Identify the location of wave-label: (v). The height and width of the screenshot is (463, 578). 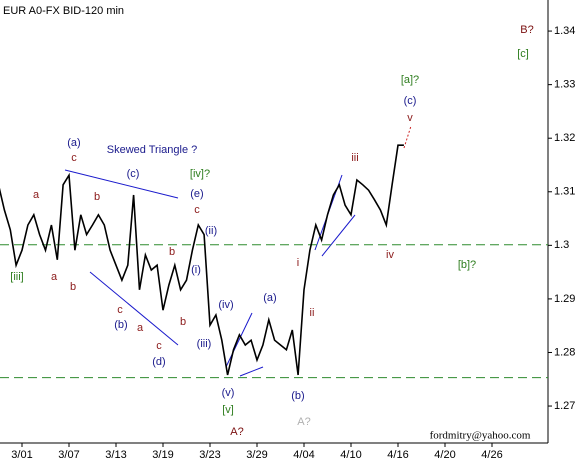
(228, 393).